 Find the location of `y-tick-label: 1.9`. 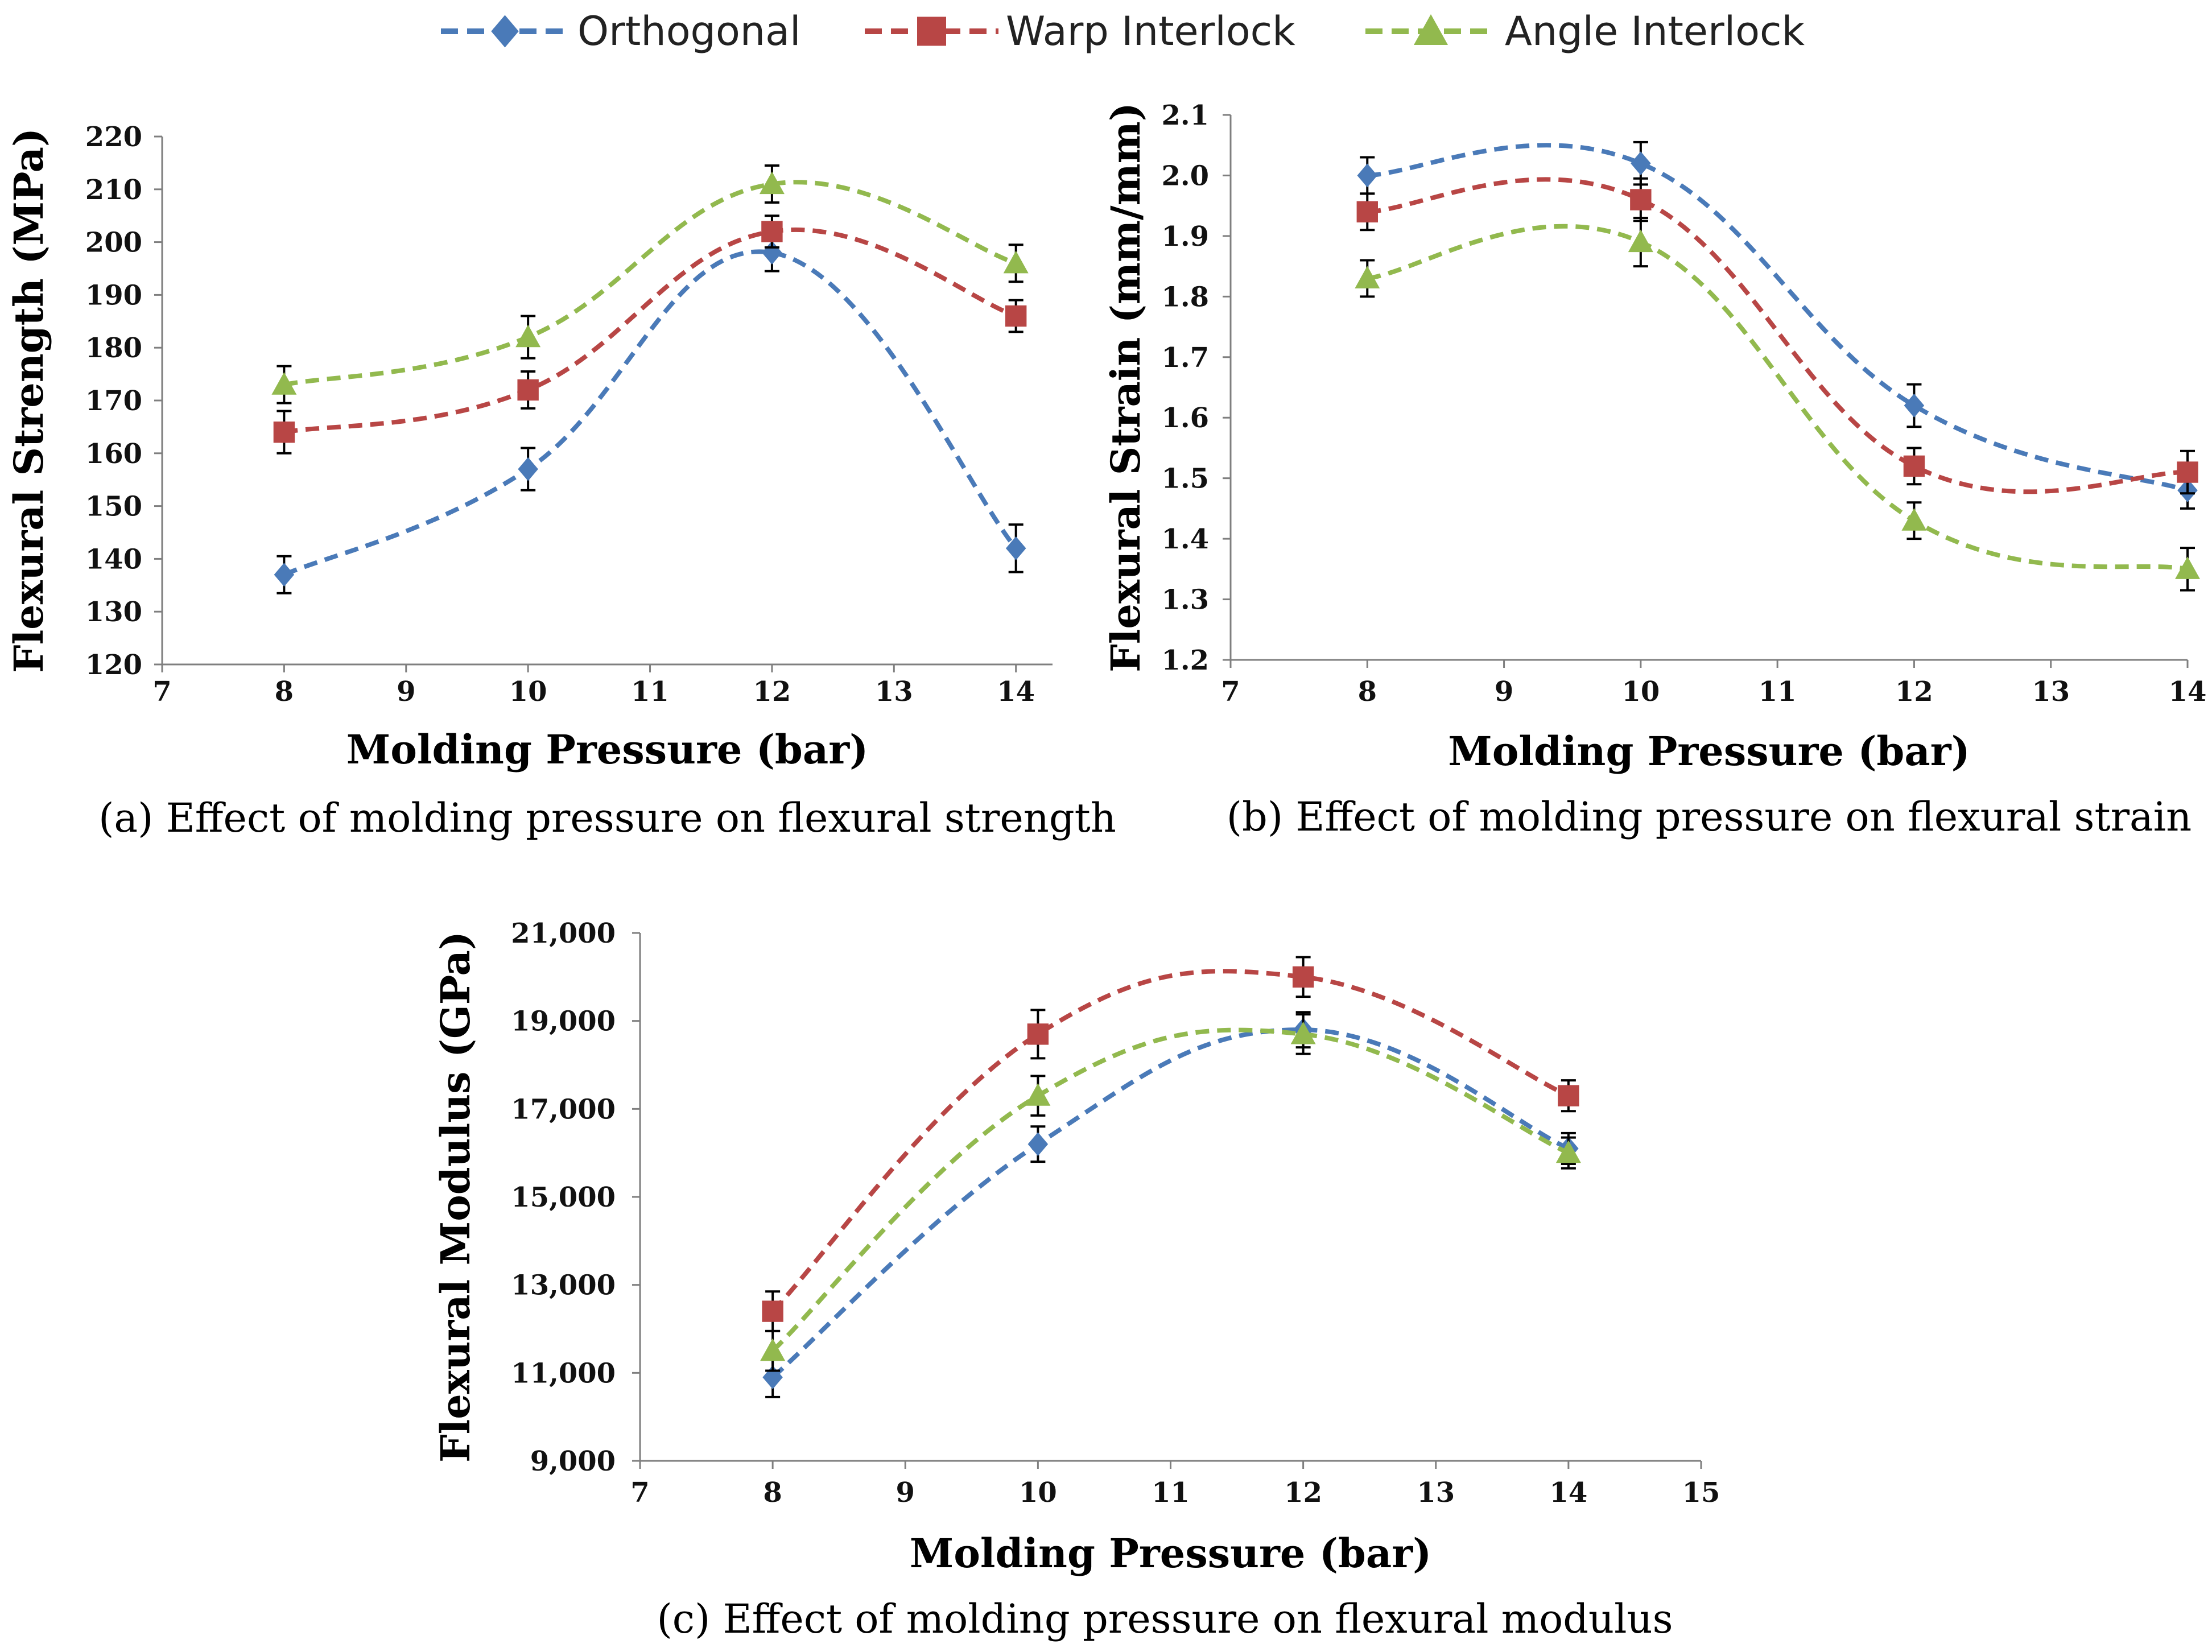

y-tick-label: 1.9 is located at coordinates (1185, 237).